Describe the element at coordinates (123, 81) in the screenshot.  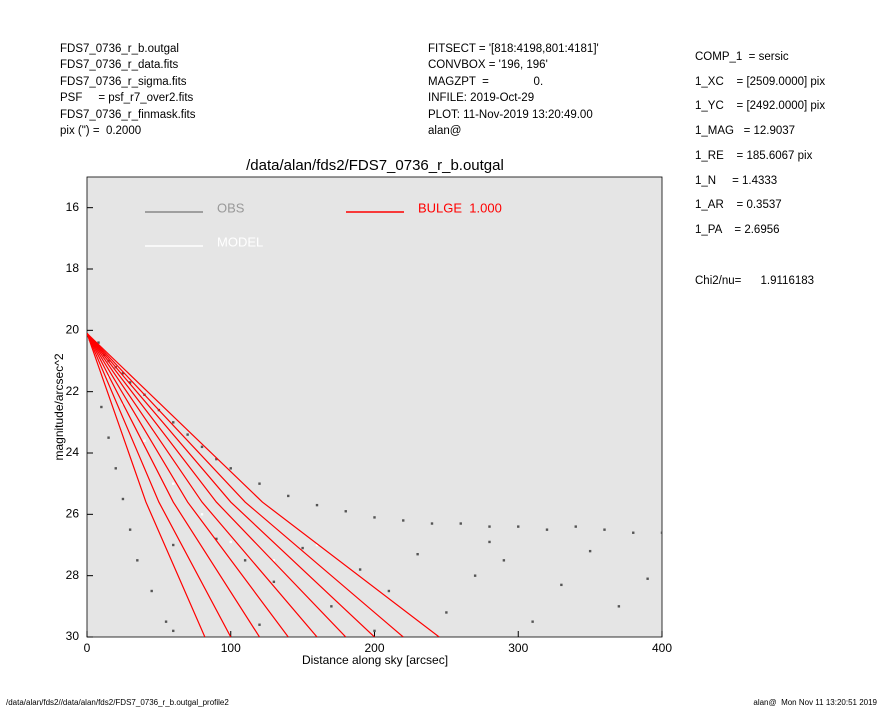
I see `header-line: FDS7_0736_r_sigma.fits` at that location.